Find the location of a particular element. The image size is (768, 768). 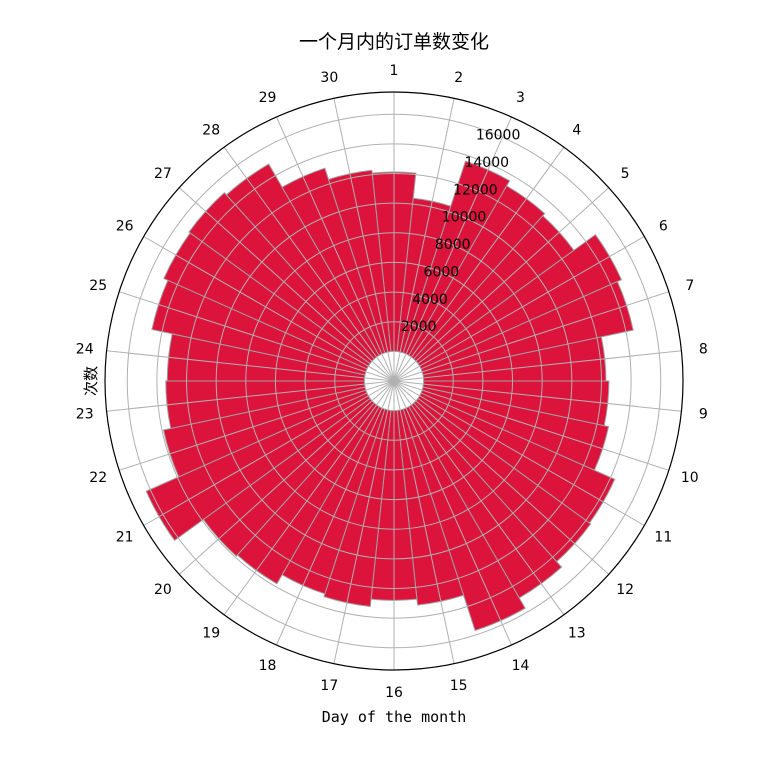

radial-tick-label: 2000 is located at coordinates (419, 327).